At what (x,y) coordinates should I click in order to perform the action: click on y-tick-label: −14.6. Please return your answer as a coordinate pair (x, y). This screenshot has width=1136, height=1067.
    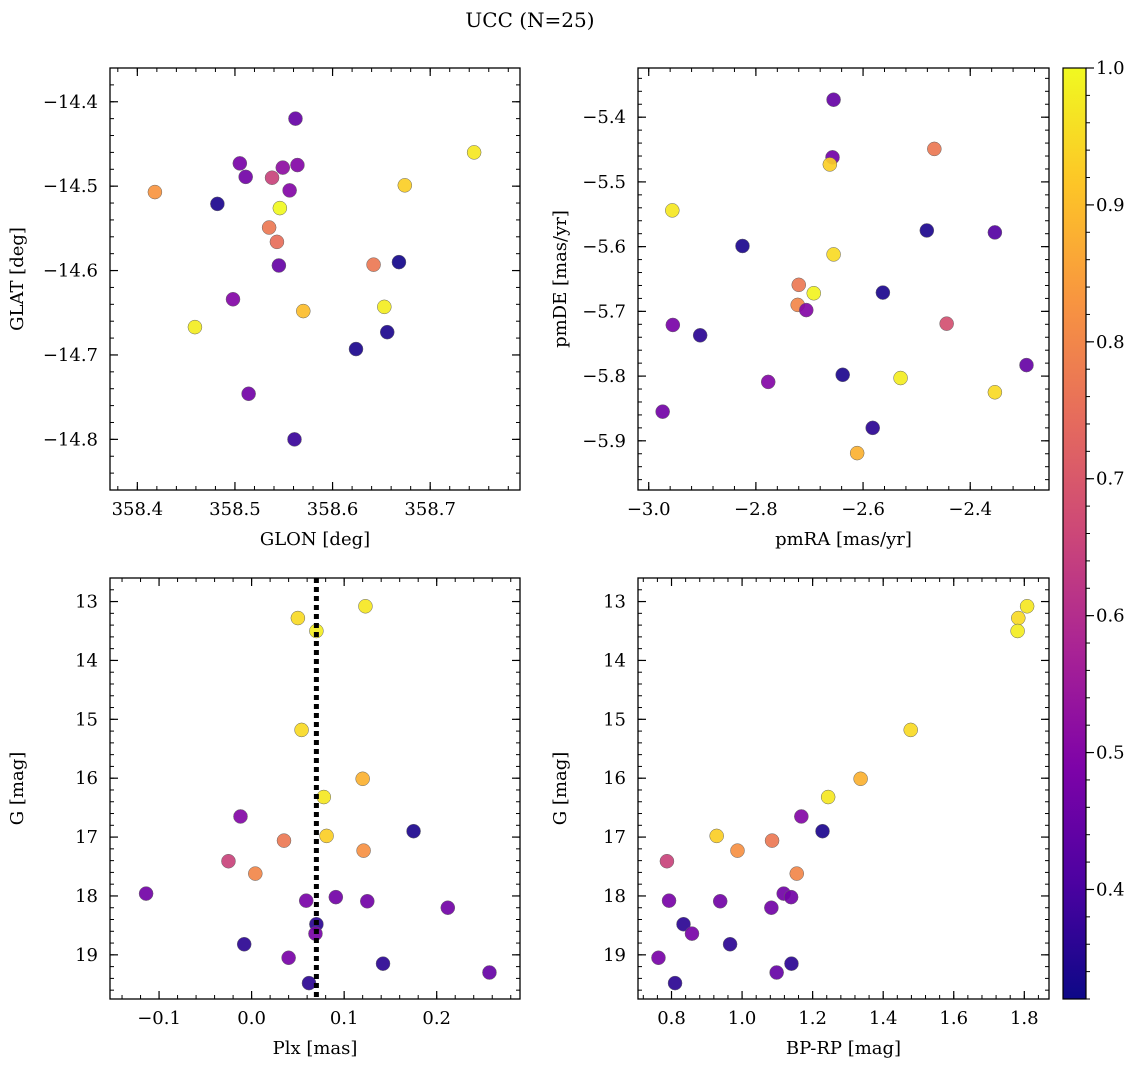
    Looking at the image, I should click on (70, 271).